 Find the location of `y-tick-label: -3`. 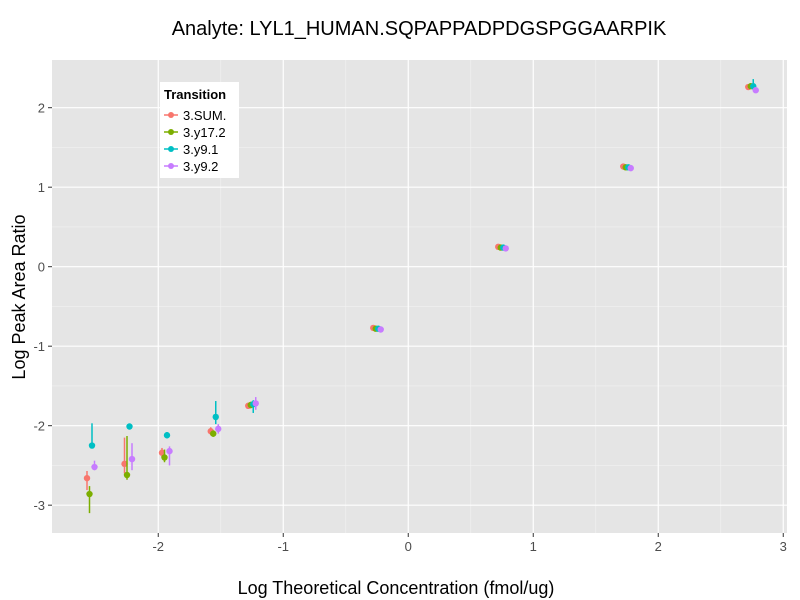

y-tick-label: -3 is located at coordinates (39, 505).